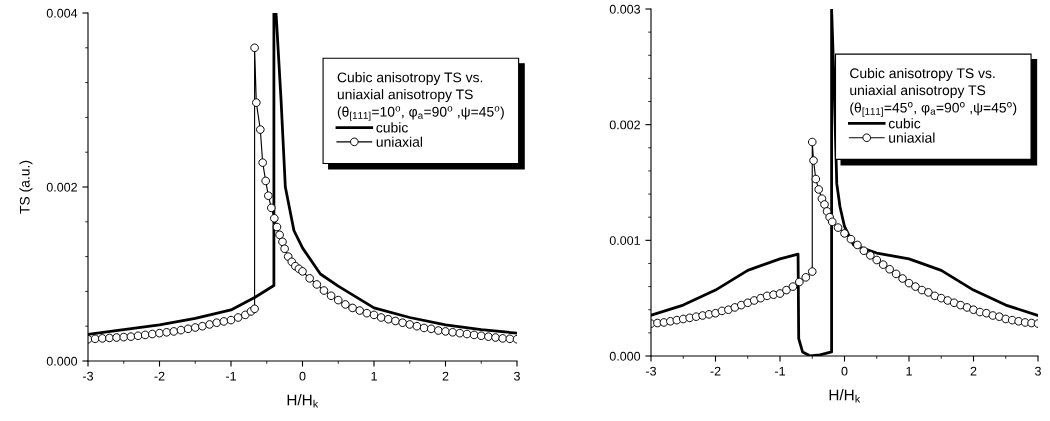 This screenshot has width=1050, height=421. I want to click on y-tick-label: 0.003, so click(625, 9).